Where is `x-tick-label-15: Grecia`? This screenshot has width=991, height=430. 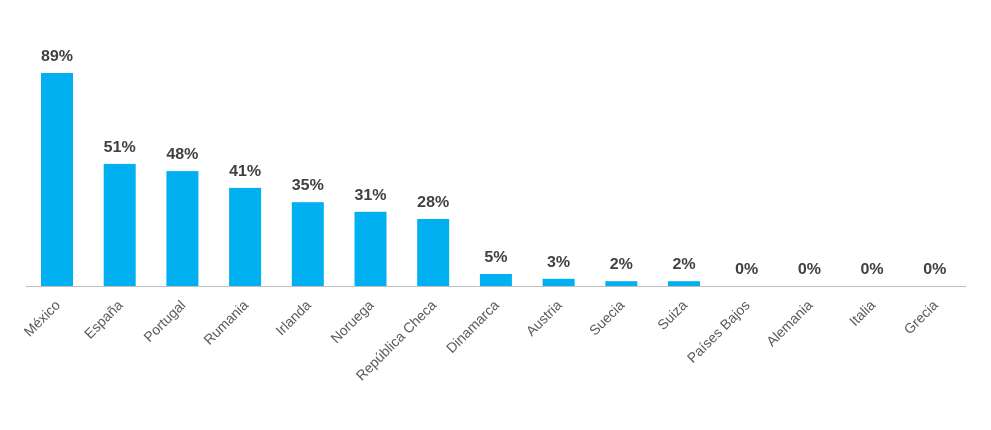
x-tick-label-15: Grecia is located at coordinates (920, 317).